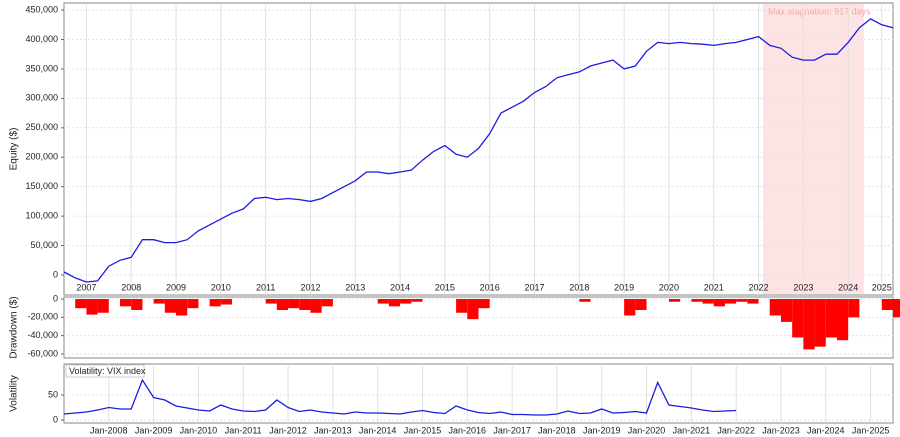  I want to click on x-tick-label: 2009, so click(176, 287).